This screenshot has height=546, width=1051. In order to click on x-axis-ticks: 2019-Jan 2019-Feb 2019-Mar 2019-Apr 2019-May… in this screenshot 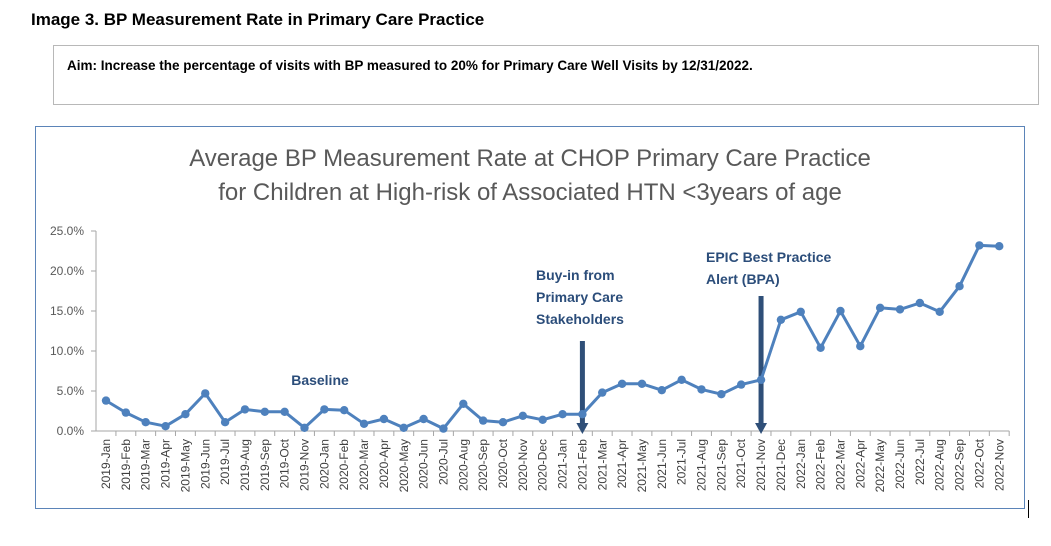, I will do `click(554, 461)`.